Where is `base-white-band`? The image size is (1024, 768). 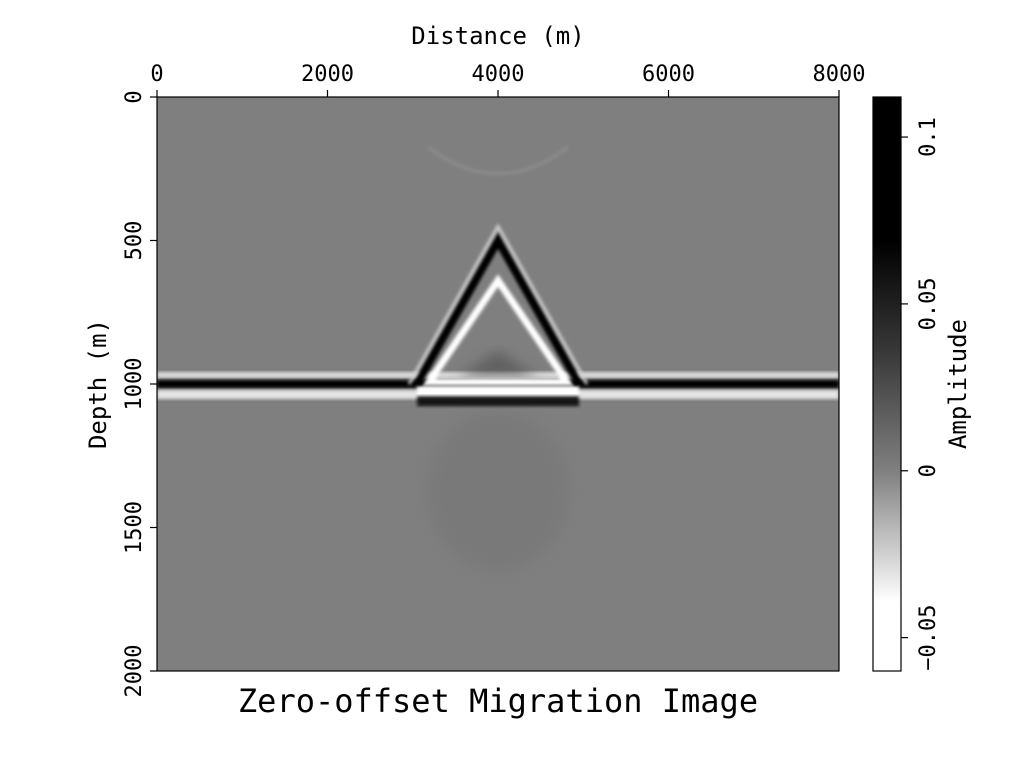 base-white-band is located at coordinates (498, 392).